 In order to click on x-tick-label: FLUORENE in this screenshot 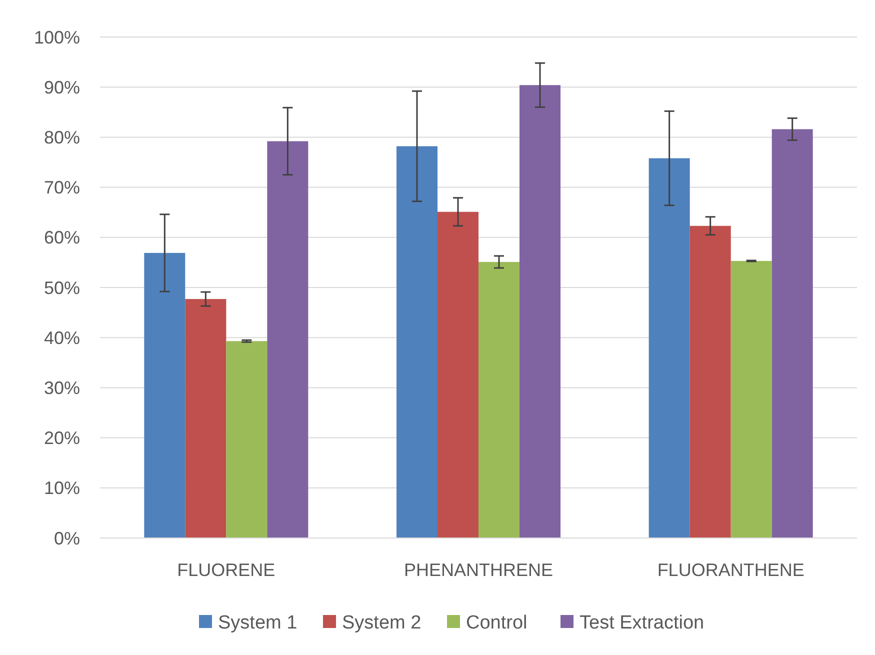, I will do `click(226, 570)`.